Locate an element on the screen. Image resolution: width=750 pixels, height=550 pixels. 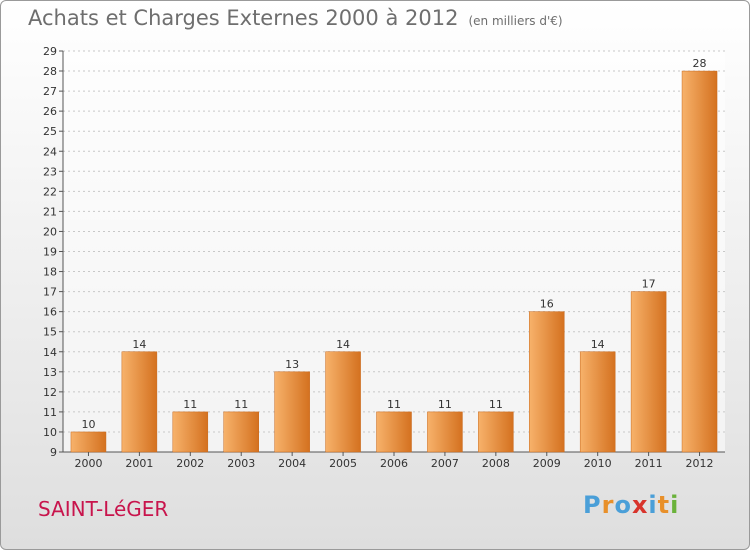
logo-letter: t is located at coordinates (664, 505).